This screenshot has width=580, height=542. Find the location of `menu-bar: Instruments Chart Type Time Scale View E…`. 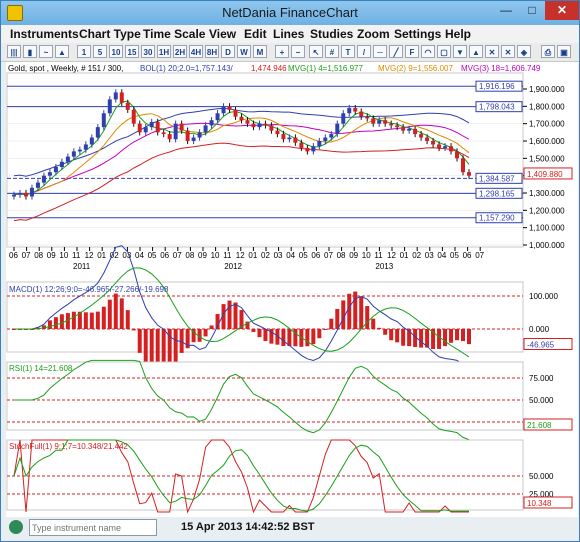

menu-bar: Instruments Chart Type Time Scale View E… is located at coordinates (290, 34).